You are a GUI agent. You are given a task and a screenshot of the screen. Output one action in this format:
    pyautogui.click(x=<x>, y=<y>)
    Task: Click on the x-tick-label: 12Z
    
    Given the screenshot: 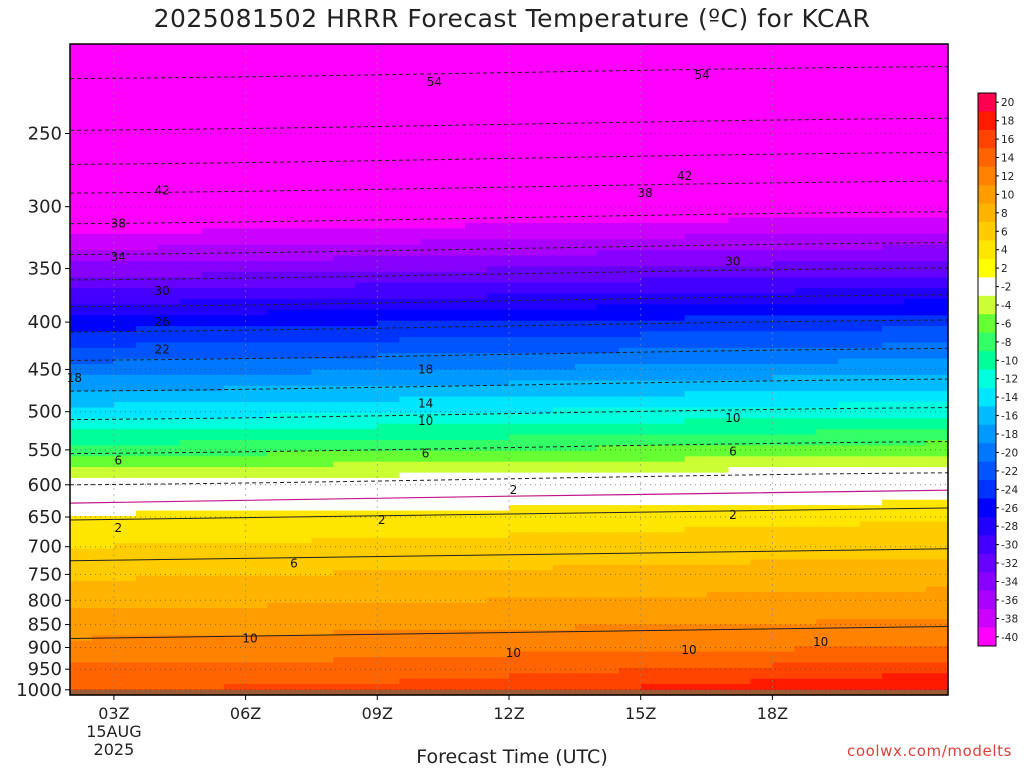 What is the action you would take?
    pyautogui.click(x=508, y=713)
    